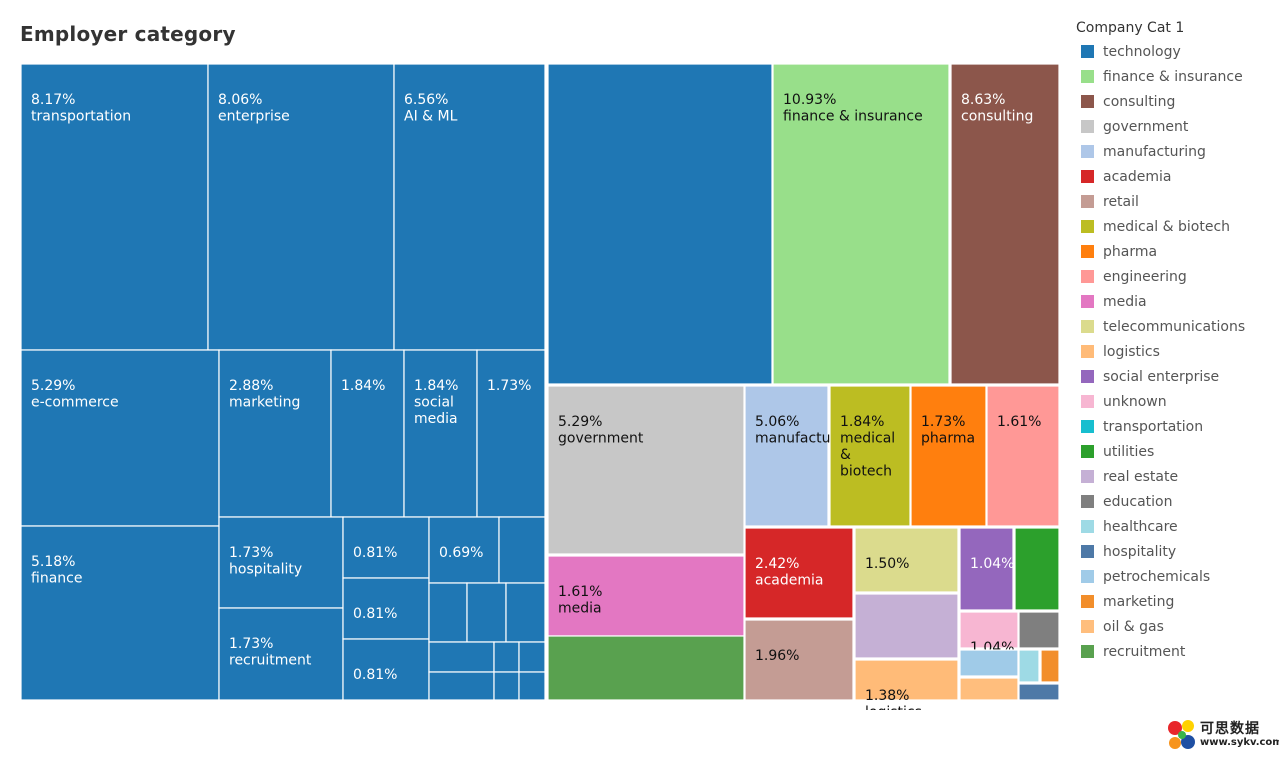 Image resolution: width=1279 pixels, height=758 pixels. I want to click on legend-item: engineering, so click(1176, 276).